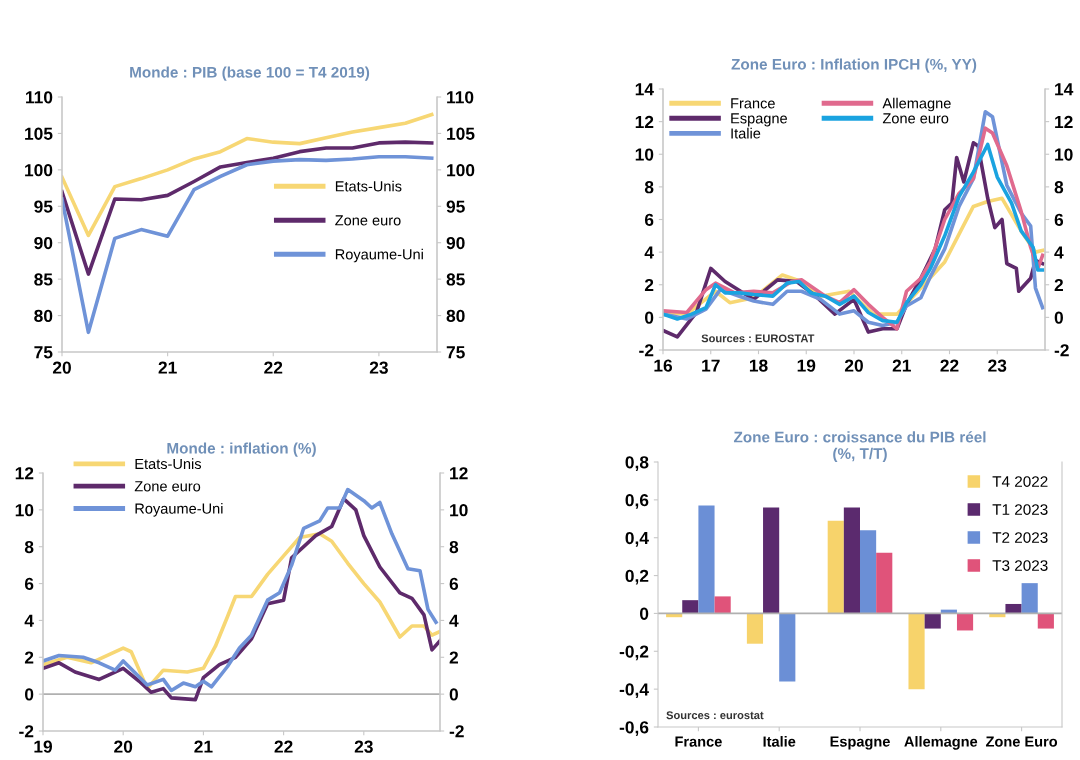 Image resolution: width=1080 pixels, height=760 pixels. Describe the element at coordinates (759, 120) in the screenshot. I see `legend-label: Espagne` at that location.